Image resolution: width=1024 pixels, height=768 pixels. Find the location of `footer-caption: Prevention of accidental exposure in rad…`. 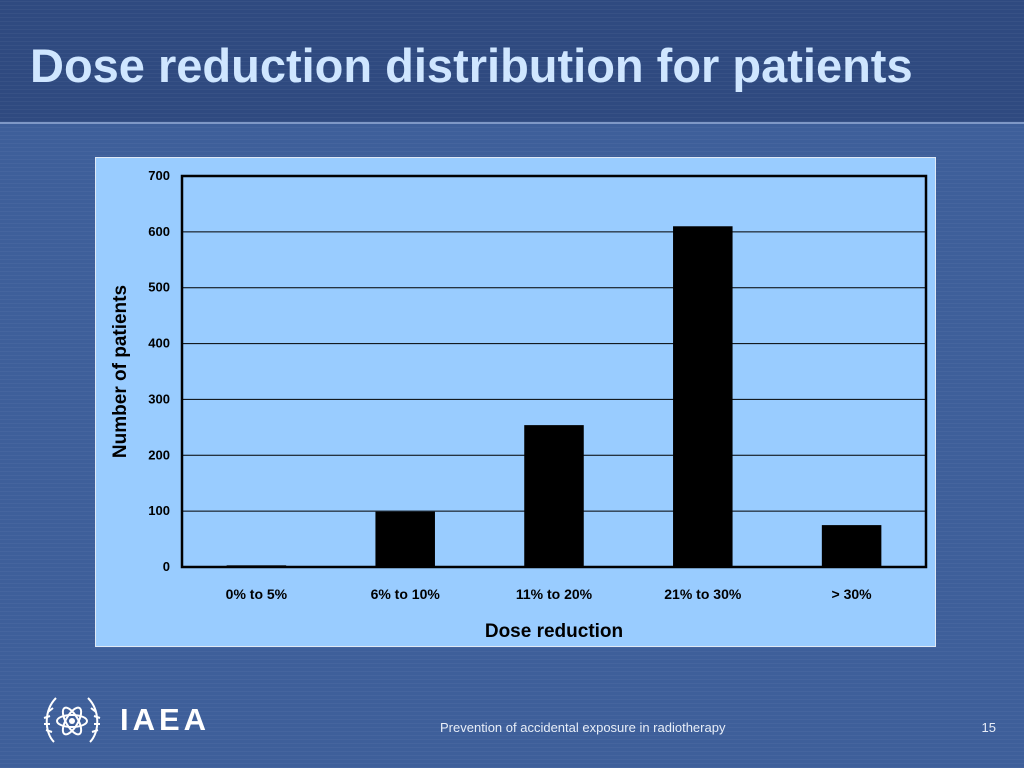

footer-caption: Prevention of accidental exposure in rad… is located at coordinates (583, 727).